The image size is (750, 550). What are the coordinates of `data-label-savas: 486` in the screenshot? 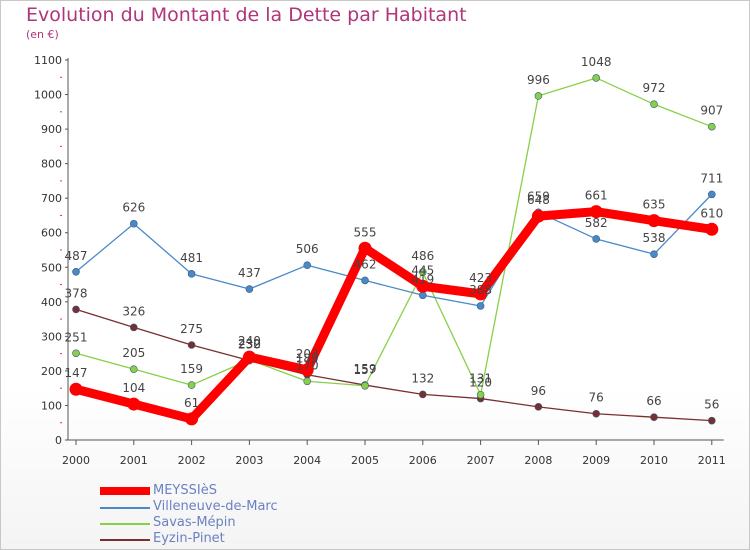 It's located at (422, 256).